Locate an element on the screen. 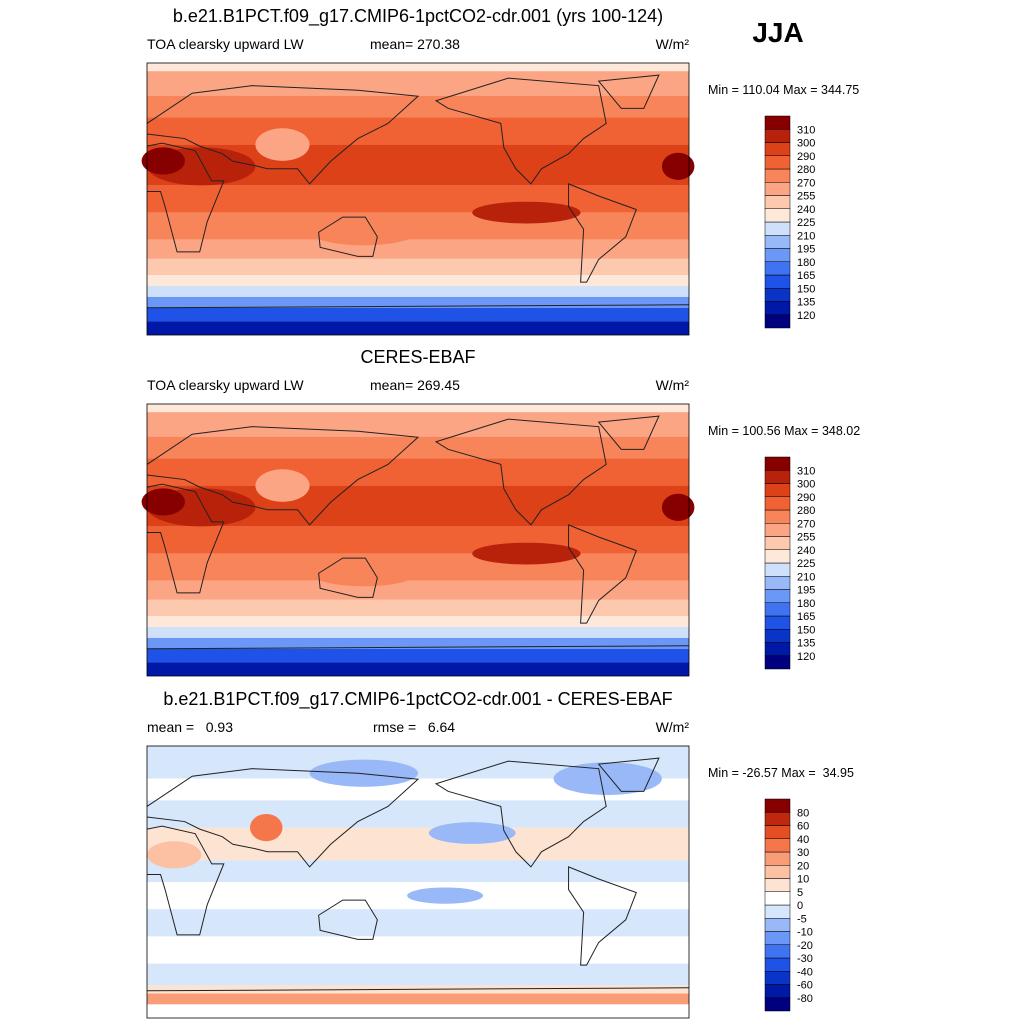 Image resolution: width=1024 pixels, height=1024 pixels. center-label: mean= 270.38 is located at coordinates (415, 44).